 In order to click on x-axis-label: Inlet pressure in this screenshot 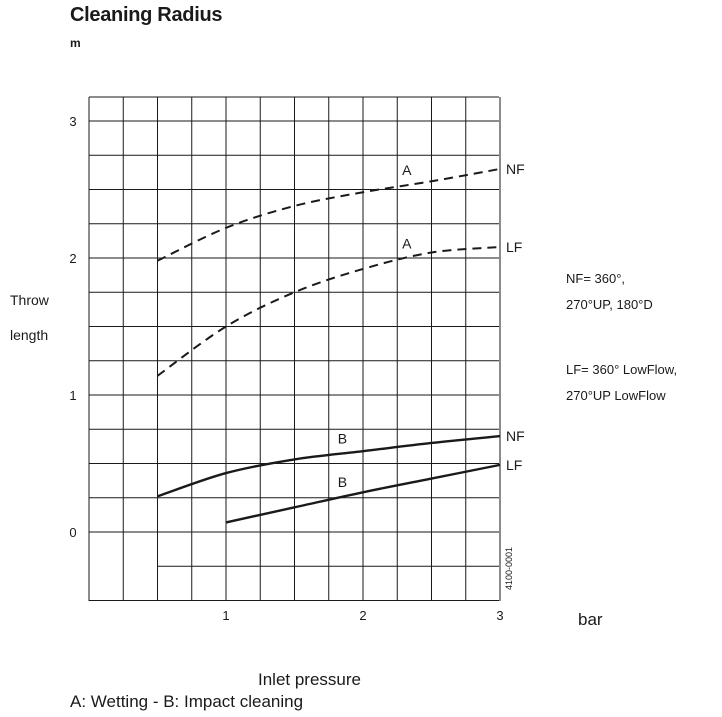, I will do `click(309, 679)`.